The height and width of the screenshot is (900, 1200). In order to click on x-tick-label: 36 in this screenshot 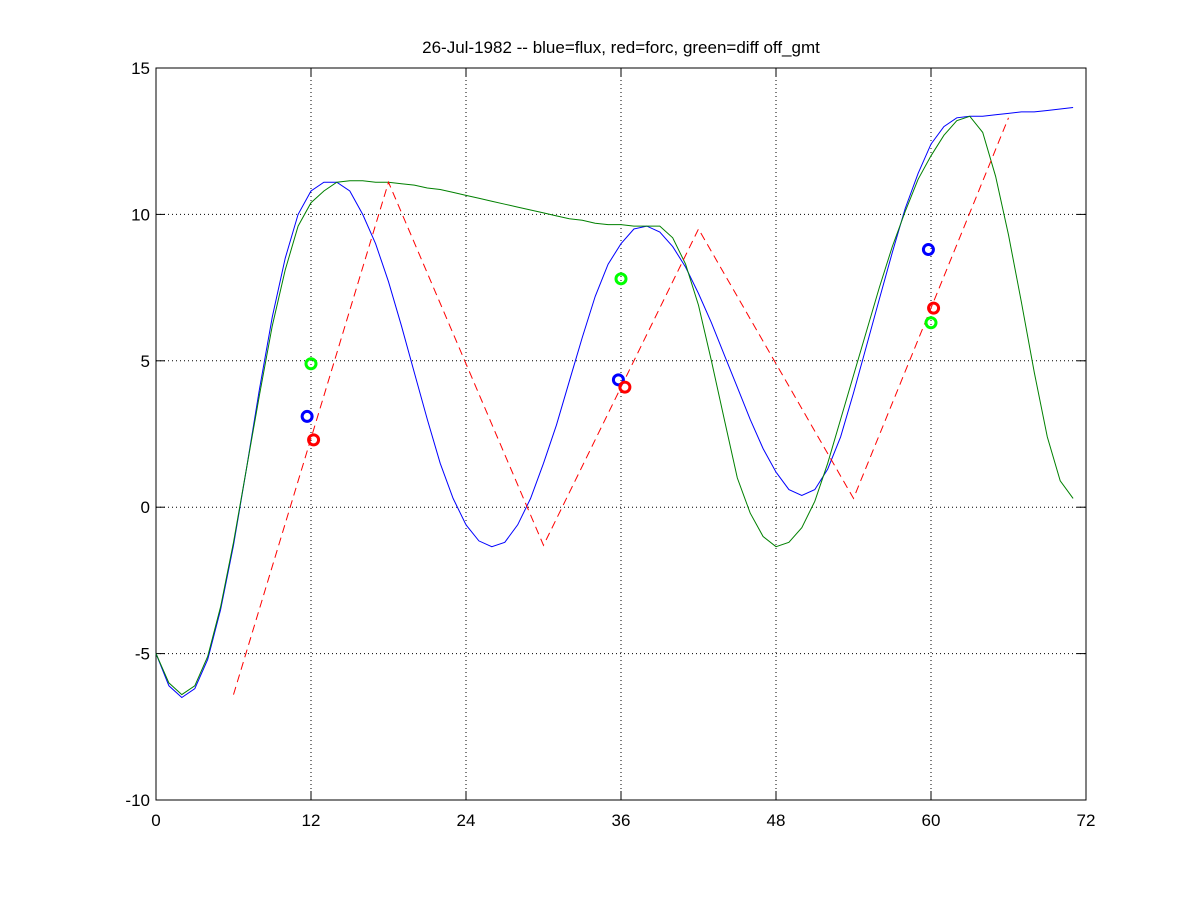, I will do `click(621, 820)`.